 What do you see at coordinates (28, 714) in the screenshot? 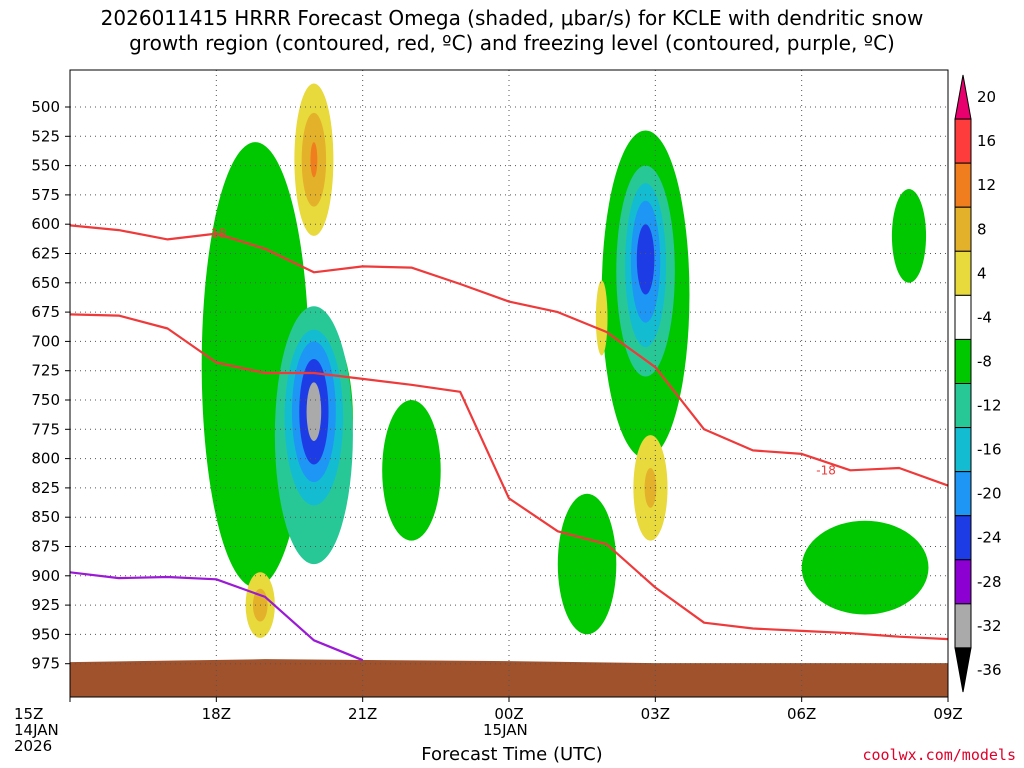
I see `x-tick-label: 15Z` at bounding box center [28, 714].